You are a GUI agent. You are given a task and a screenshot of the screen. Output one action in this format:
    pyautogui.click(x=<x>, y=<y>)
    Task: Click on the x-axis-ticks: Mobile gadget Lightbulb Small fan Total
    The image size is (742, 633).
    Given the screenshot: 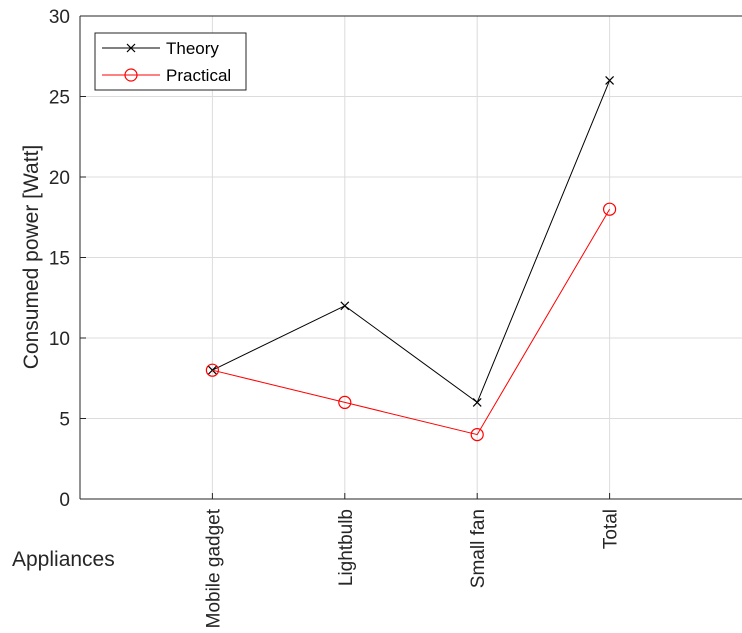 What is the action you would take?
    pyautogui.click(x=412, y=560)
    